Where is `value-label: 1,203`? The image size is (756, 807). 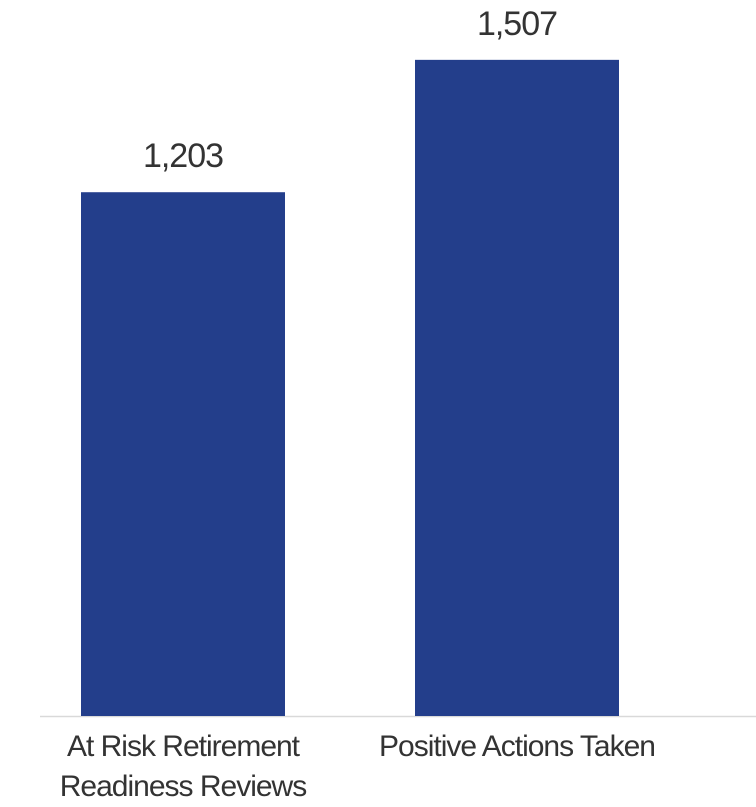 value-label: 1,203 is located at coordinates (183, 156).